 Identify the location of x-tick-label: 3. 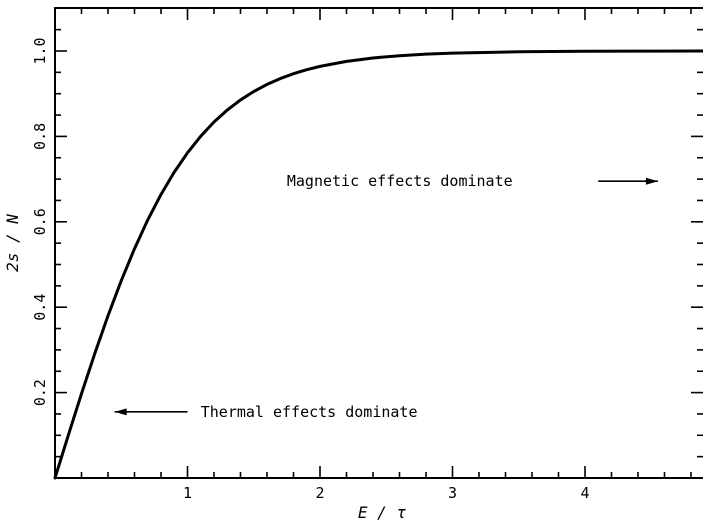
(452, 493).